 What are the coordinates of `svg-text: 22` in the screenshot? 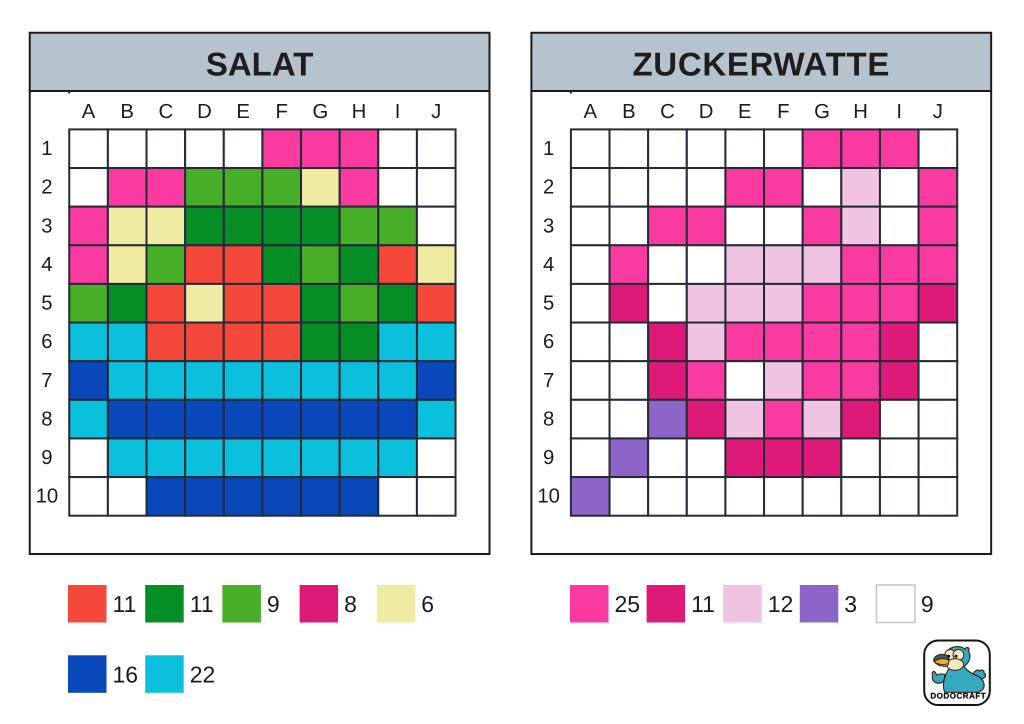 It's located at (203, 674).